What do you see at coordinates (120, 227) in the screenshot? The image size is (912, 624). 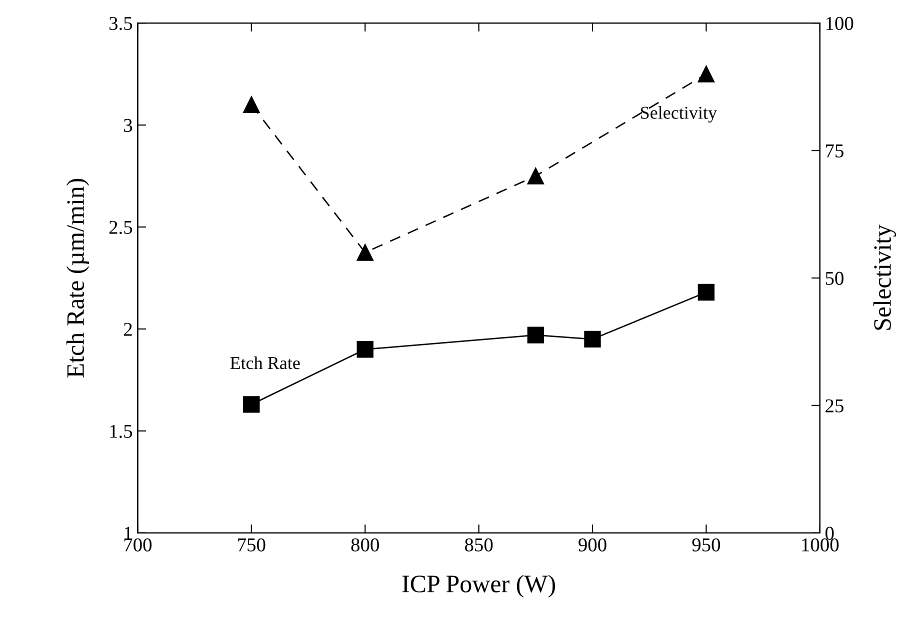 I see `y-tick-label: 2.5` at bounding box center [120, 227].